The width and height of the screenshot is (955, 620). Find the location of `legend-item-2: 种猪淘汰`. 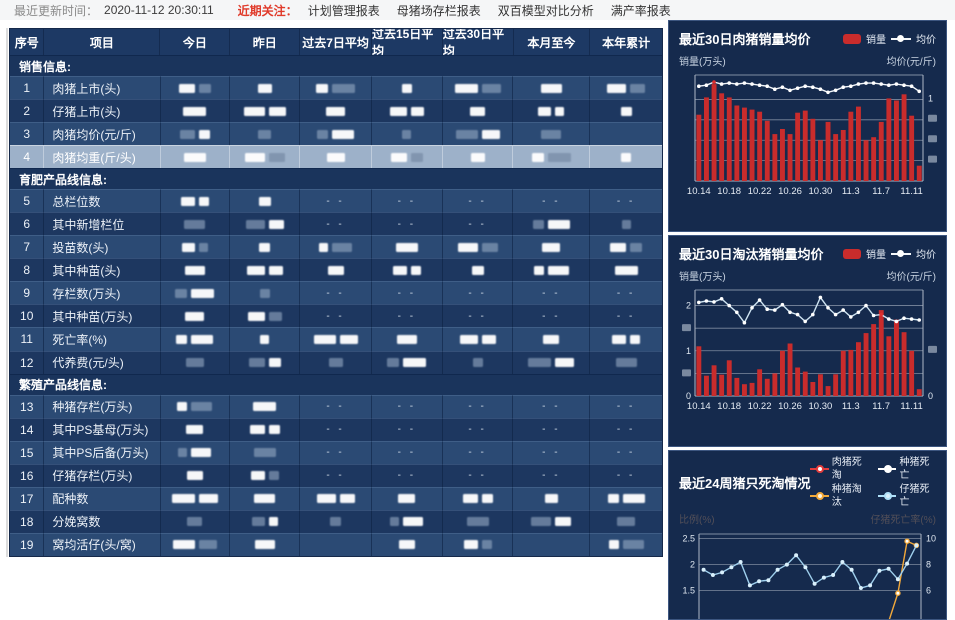

legend-item-2: 种猪淘汰 is located at coordinates (839, 496).